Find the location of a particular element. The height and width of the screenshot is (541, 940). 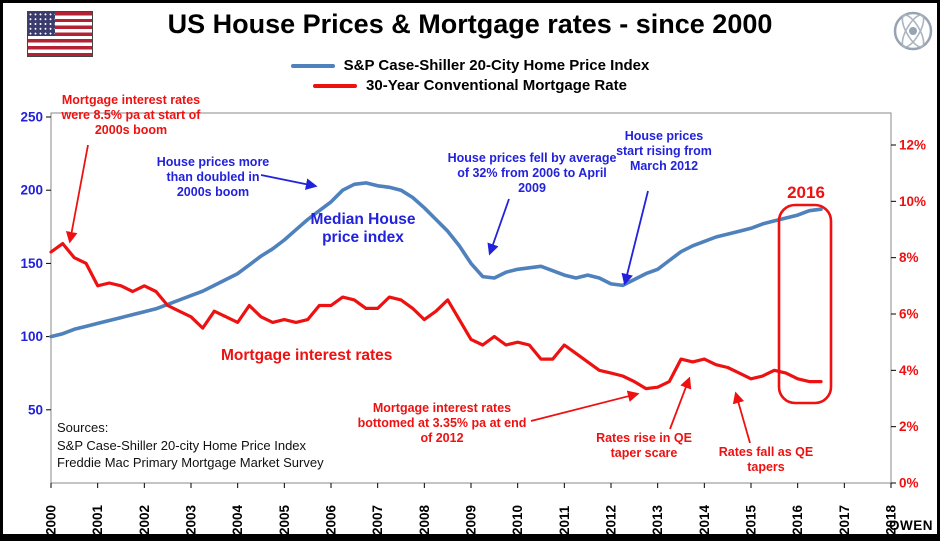

svg-text: 2007 is located at coordinates (377, 519).